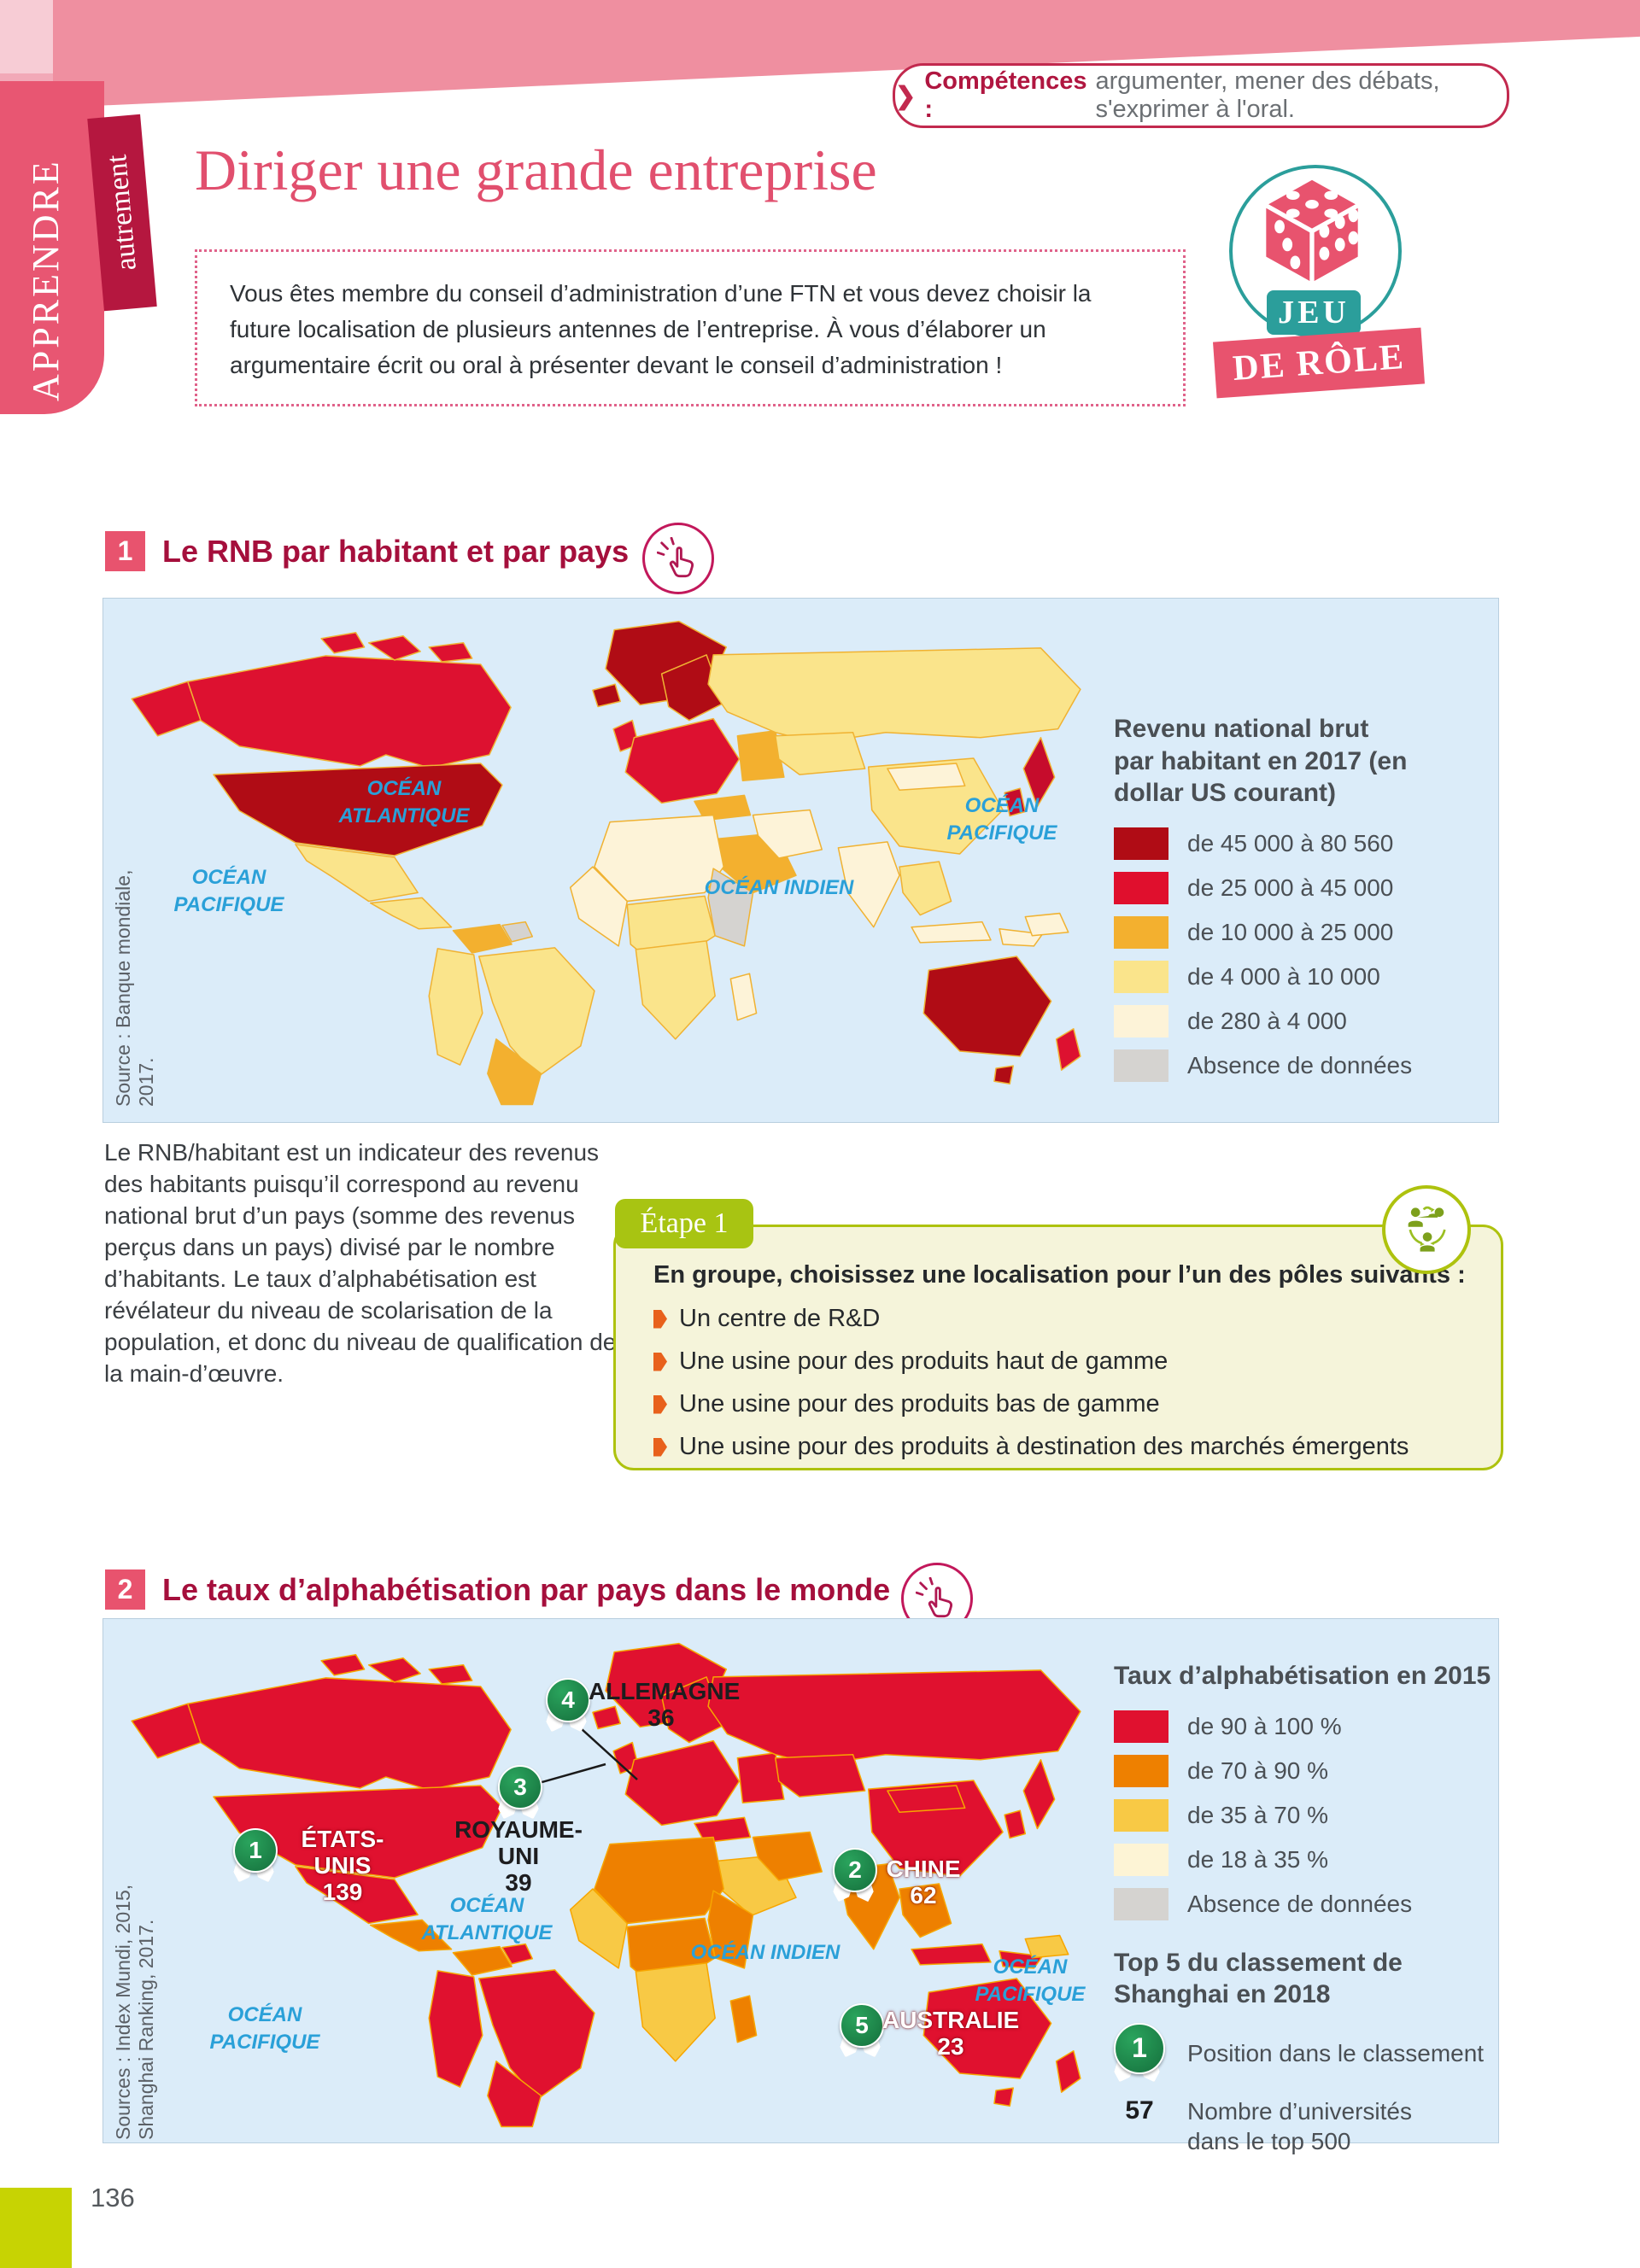 Image resolution: width=1640 pixels, height=2268 pixels. Describe the element at coordinates (588, 1752) in the screenshot. I see `marker-connector-lines` at that location.